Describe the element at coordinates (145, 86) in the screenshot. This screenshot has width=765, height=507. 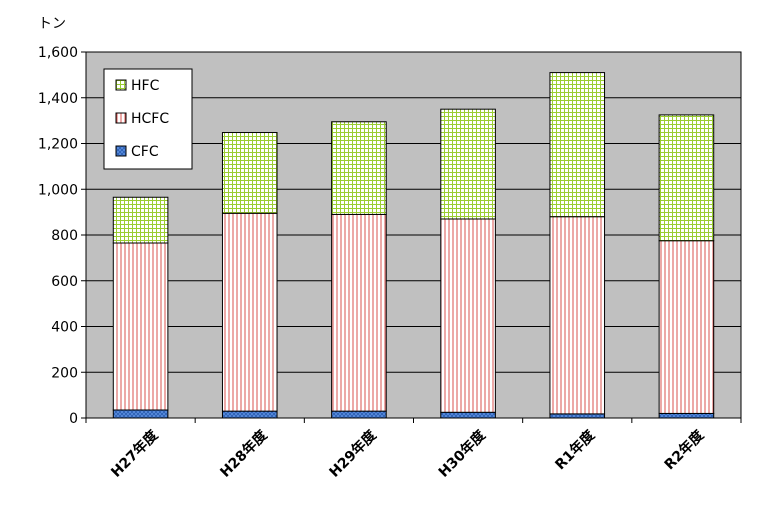
I see `legend-label-hfc: HFC` at that location.